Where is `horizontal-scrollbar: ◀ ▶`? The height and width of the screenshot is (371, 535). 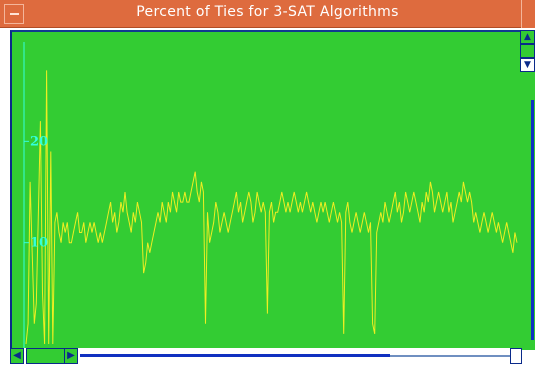 horizontal-scrollbar: ◀ ▶ is located at coordinates (266, 356).